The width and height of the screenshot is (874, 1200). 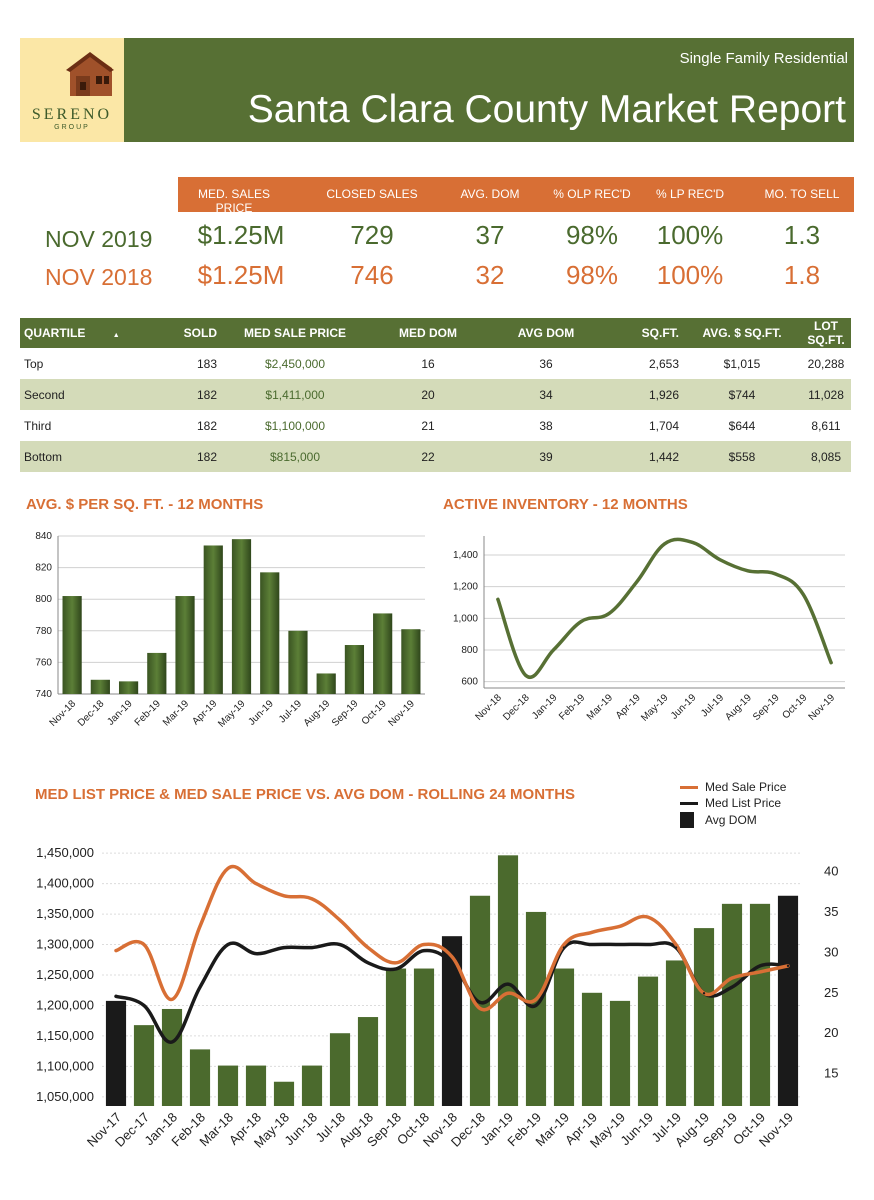 What do you see at coordinates (89, 456) in the screenshot?
I see `table-cell: Bottom` at bounding box center [89, 456].